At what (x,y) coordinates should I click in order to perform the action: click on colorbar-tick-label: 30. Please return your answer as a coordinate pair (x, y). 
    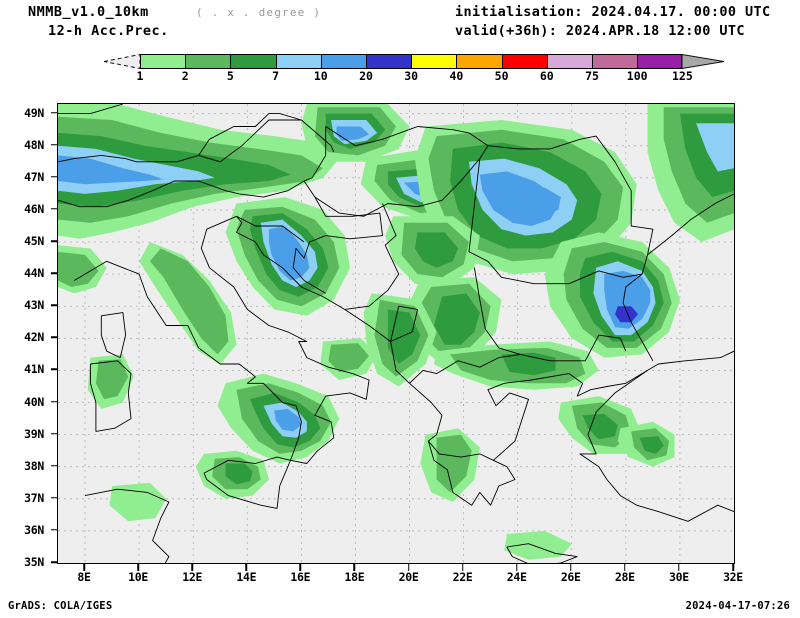
    Looking at the image, I should click on (411, 76).